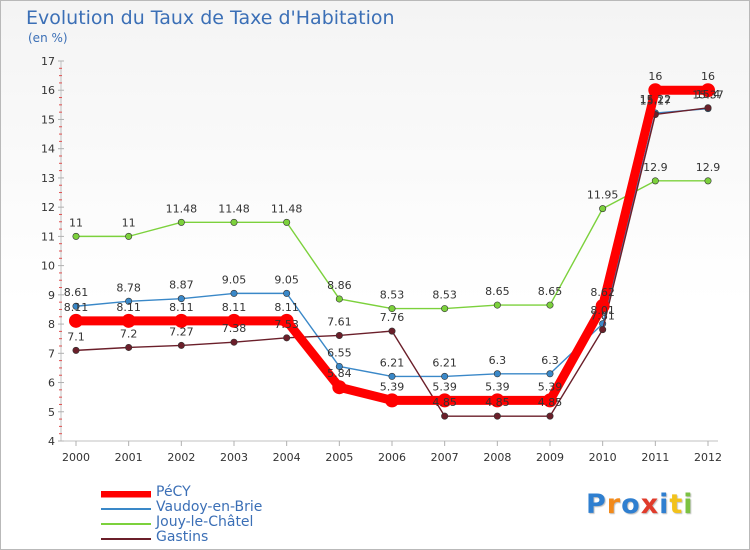 Image resolution: width=750 pixels, height=550 pixels. I want to click on logo-letter: P, so click(596, 504).